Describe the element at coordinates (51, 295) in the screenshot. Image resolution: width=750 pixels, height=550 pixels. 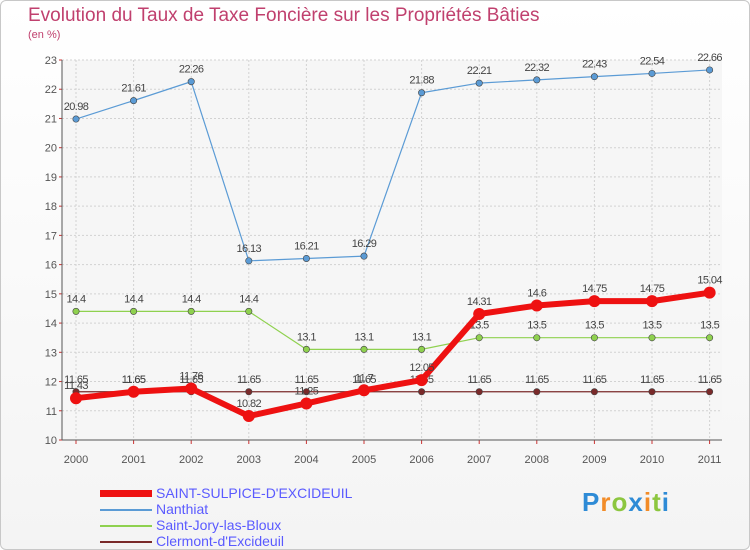
I see `y-tick-label: 15` at that location.